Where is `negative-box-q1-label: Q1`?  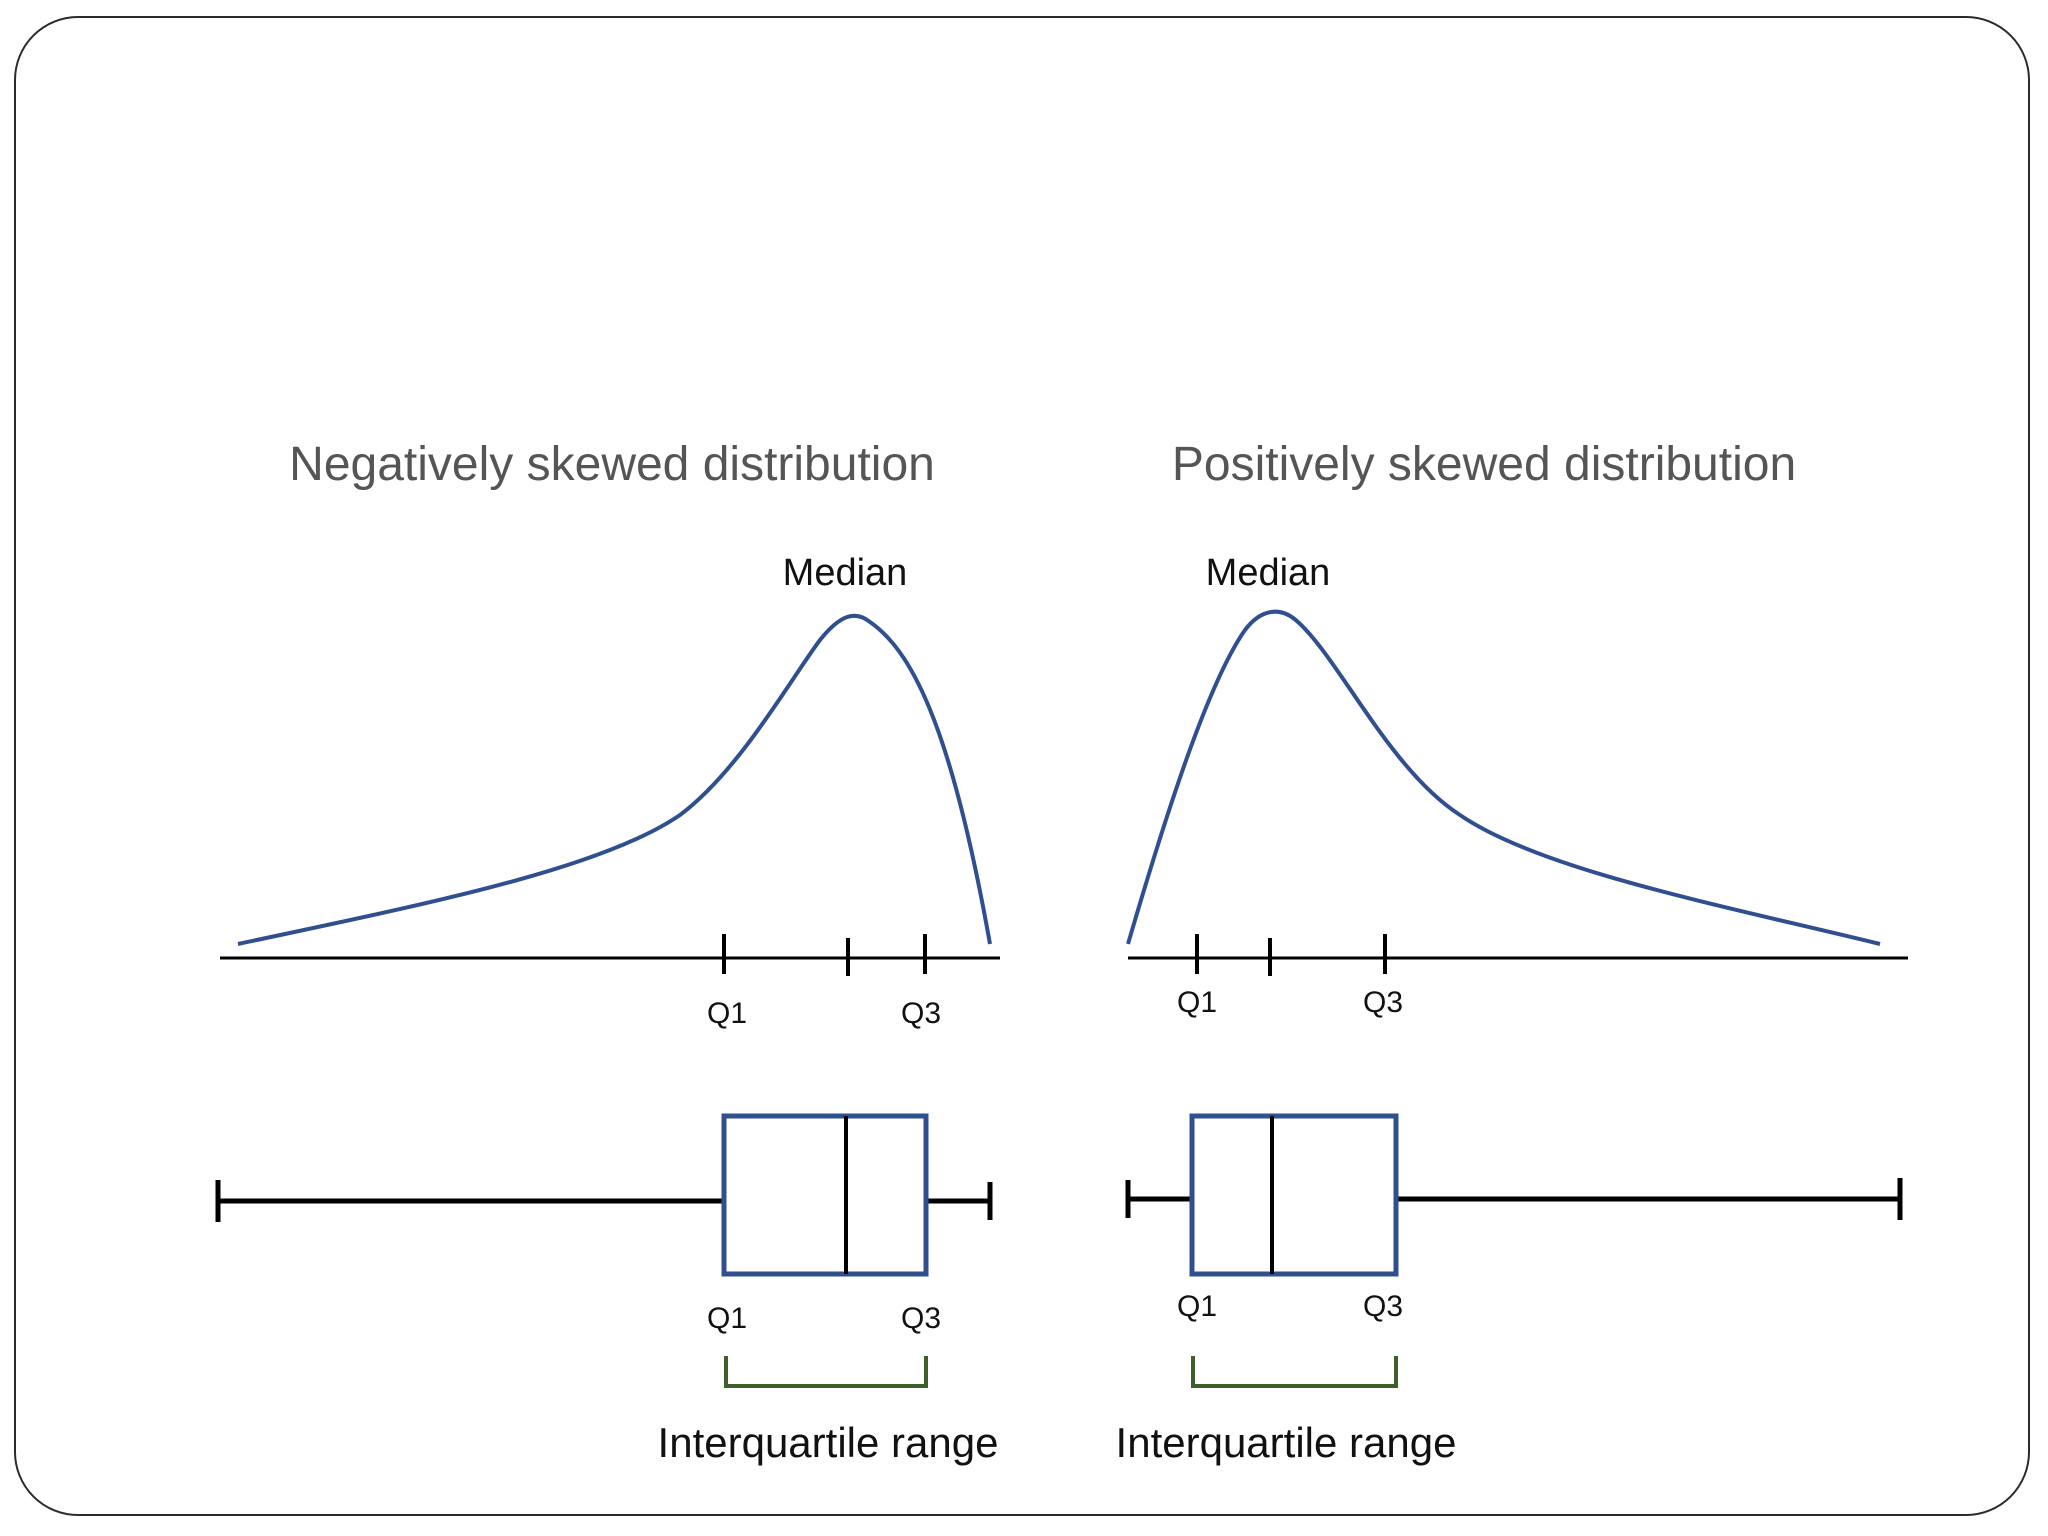
negative-box-q1-label: Q1 is located at coordinates (727, 1318).